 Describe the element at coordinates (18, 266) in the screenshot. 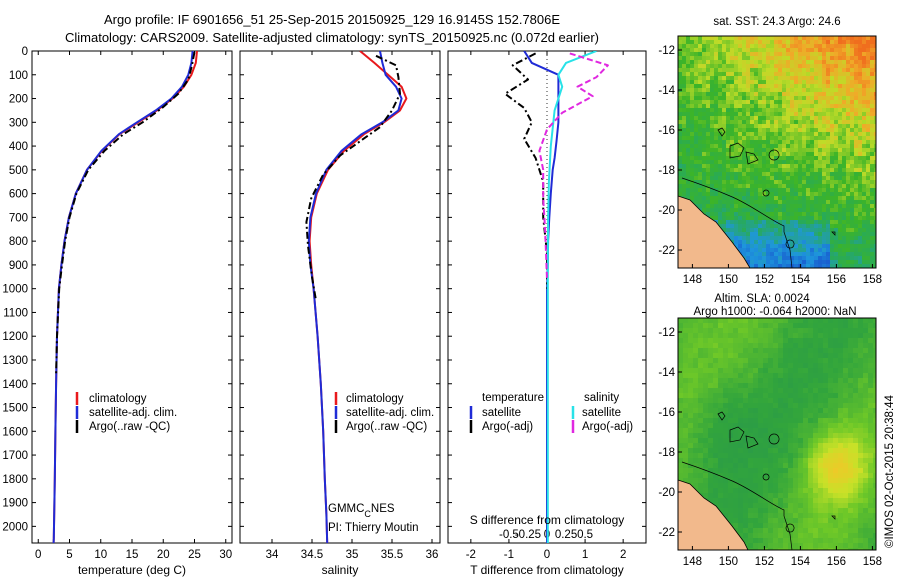

I see `y-tick-label: 900` at that location.